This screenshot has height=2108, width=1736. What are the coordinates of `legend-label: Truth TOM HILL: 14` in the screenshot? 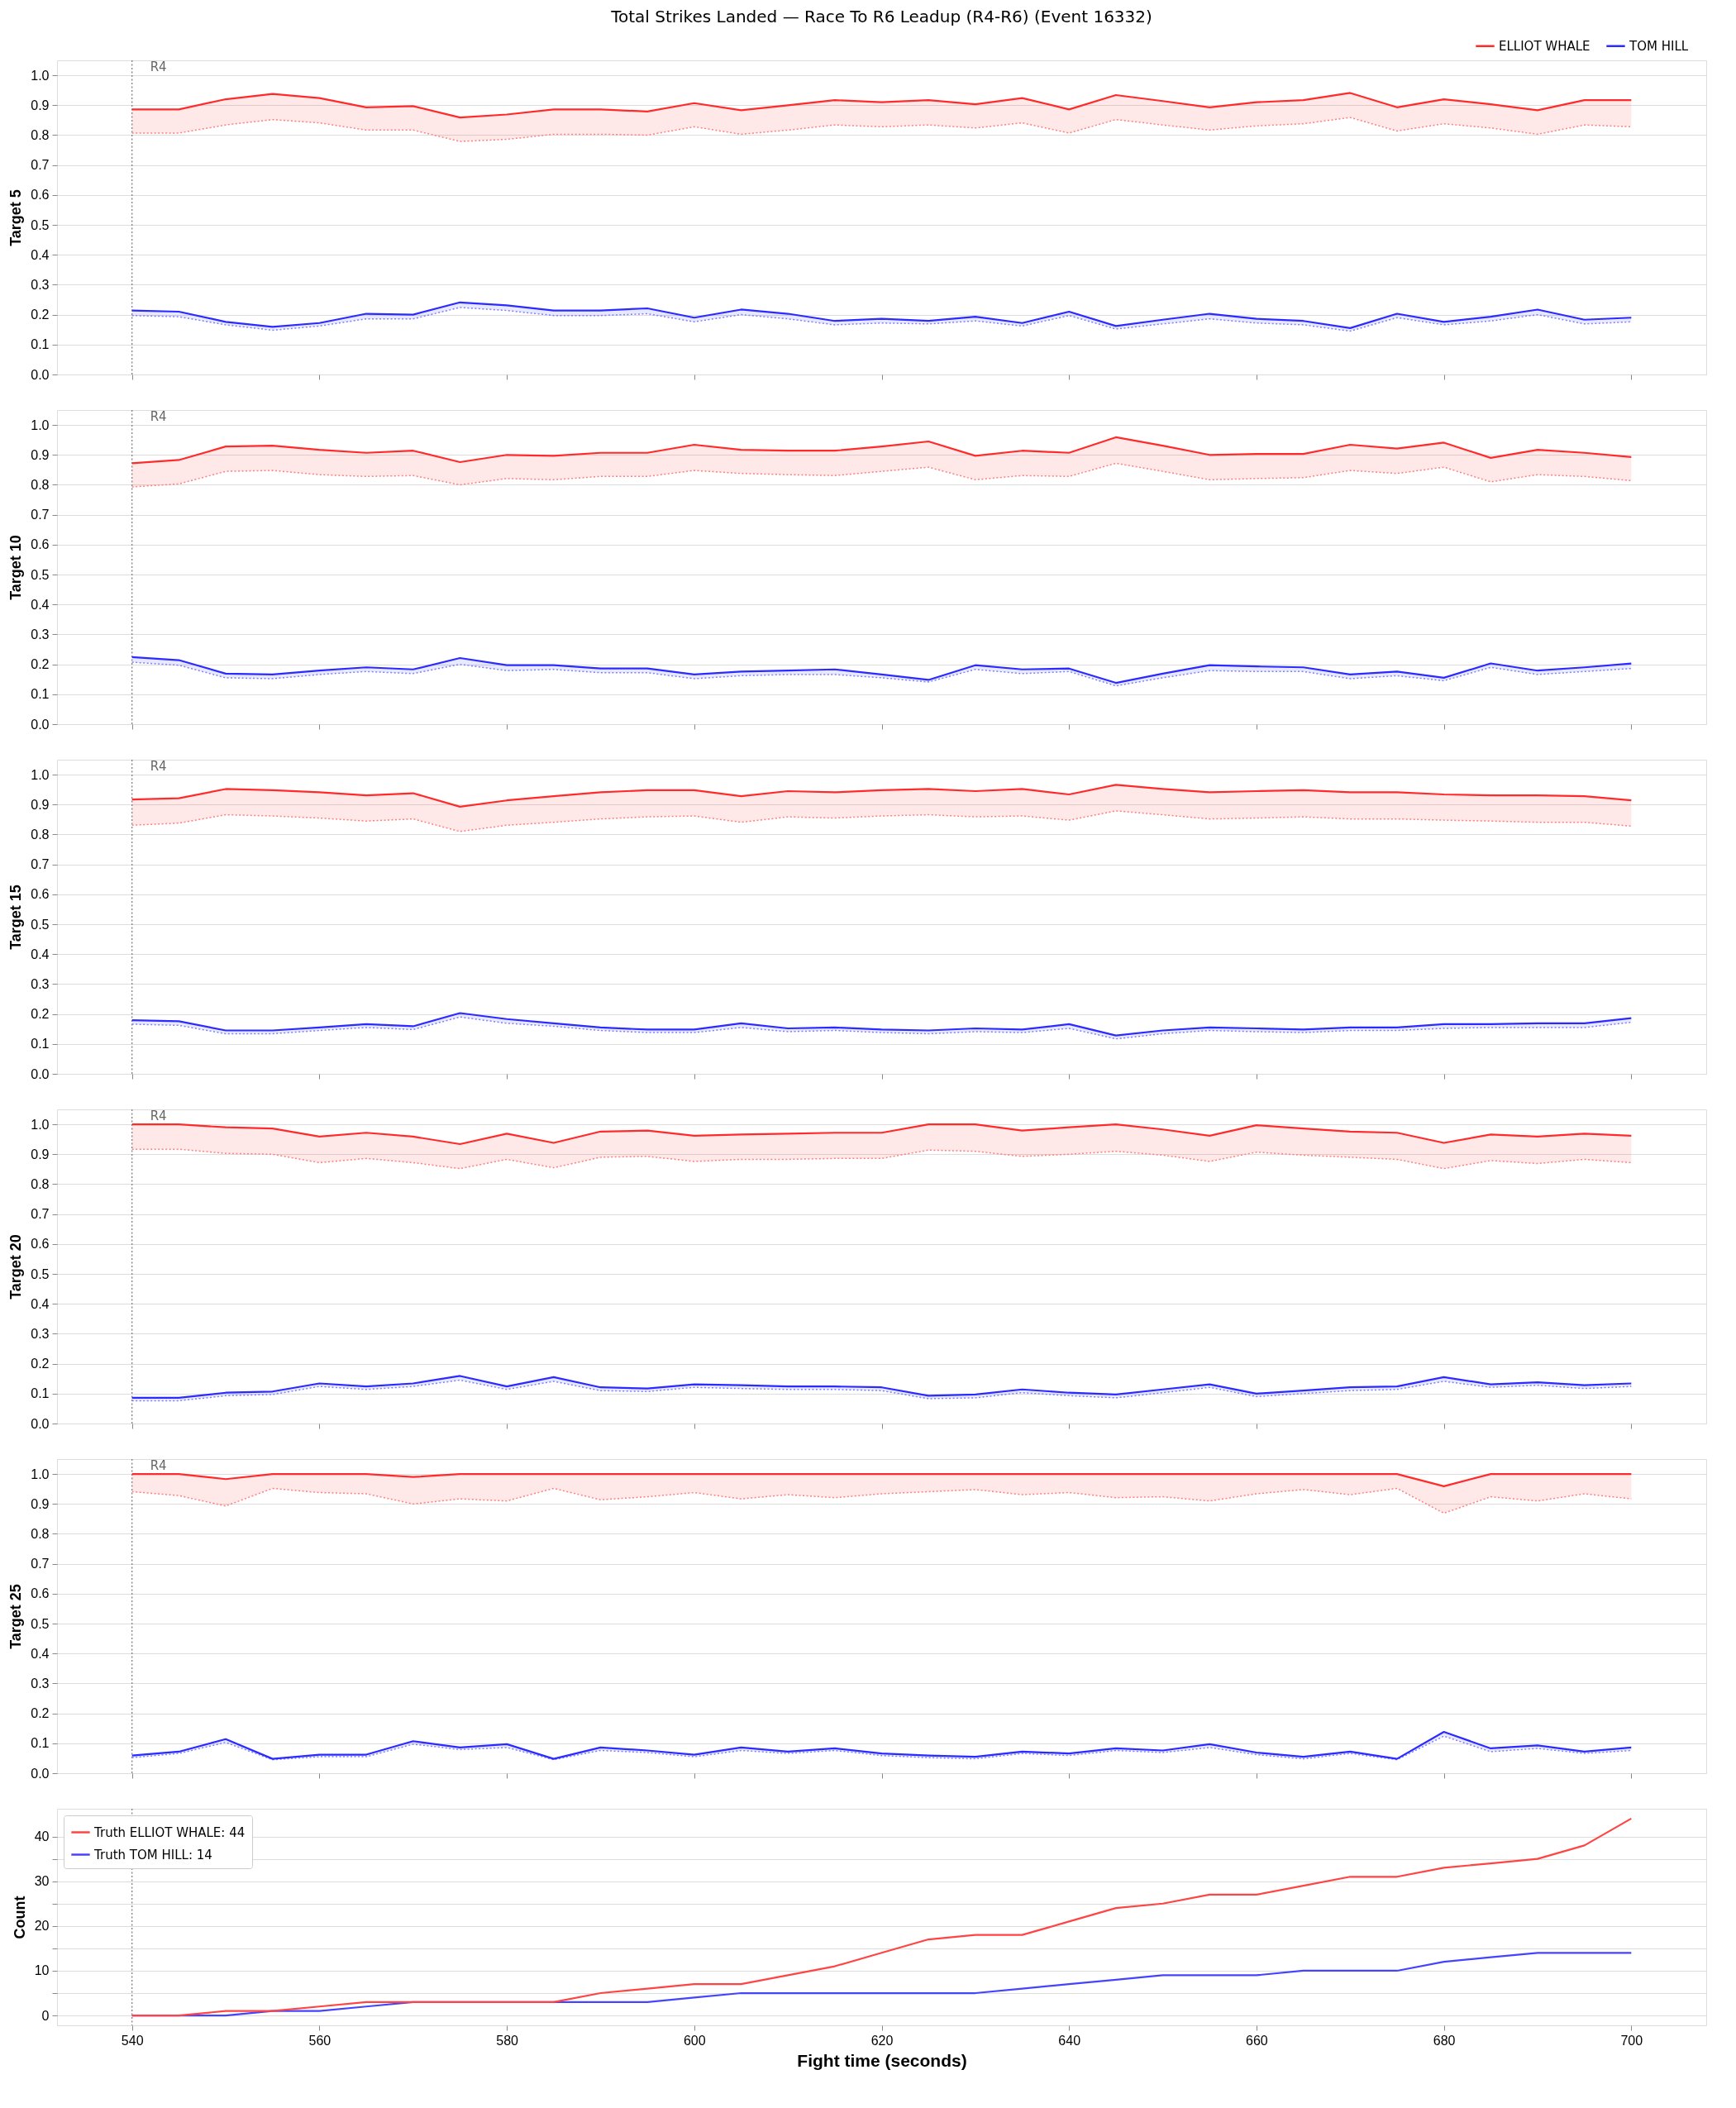 It's located at (152, 1854).